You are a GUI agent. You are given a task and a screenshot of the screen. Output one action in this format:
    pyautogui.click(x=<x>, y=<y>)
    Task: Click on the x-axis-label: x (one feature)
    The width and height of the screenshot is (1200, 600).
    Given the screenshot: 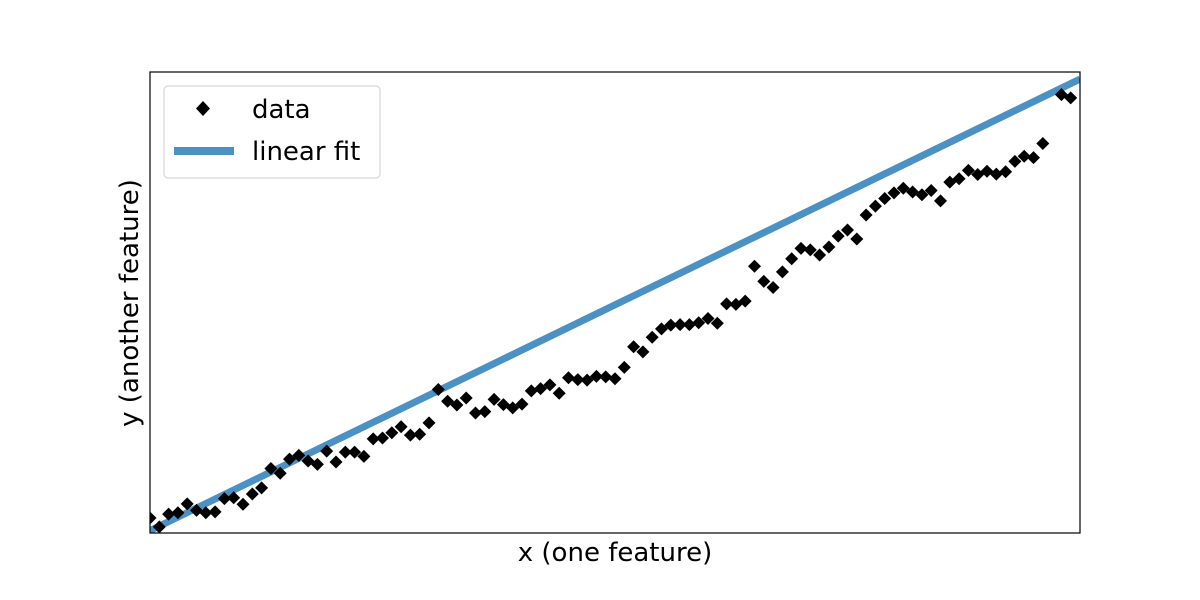 What is the action you would take?
    pyautogui.click(x=615, y=553)
    